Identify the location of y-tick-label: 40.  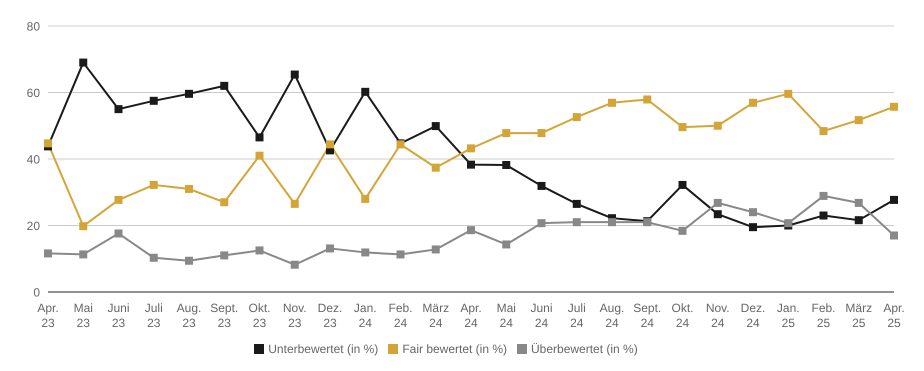
(33, 159).